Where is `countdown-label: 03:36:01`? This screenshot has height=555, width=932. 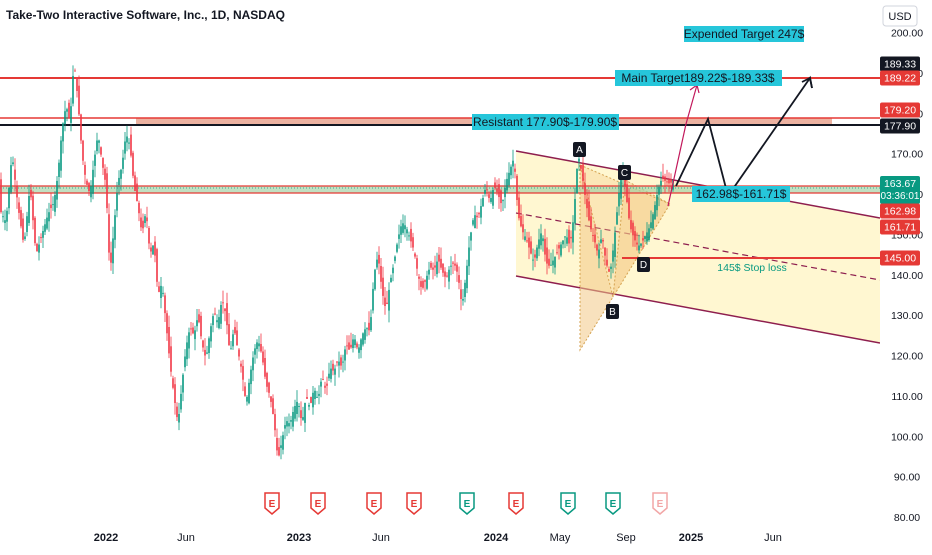
countdown-label: 03:36:01 is located at coordinates (900, 196).